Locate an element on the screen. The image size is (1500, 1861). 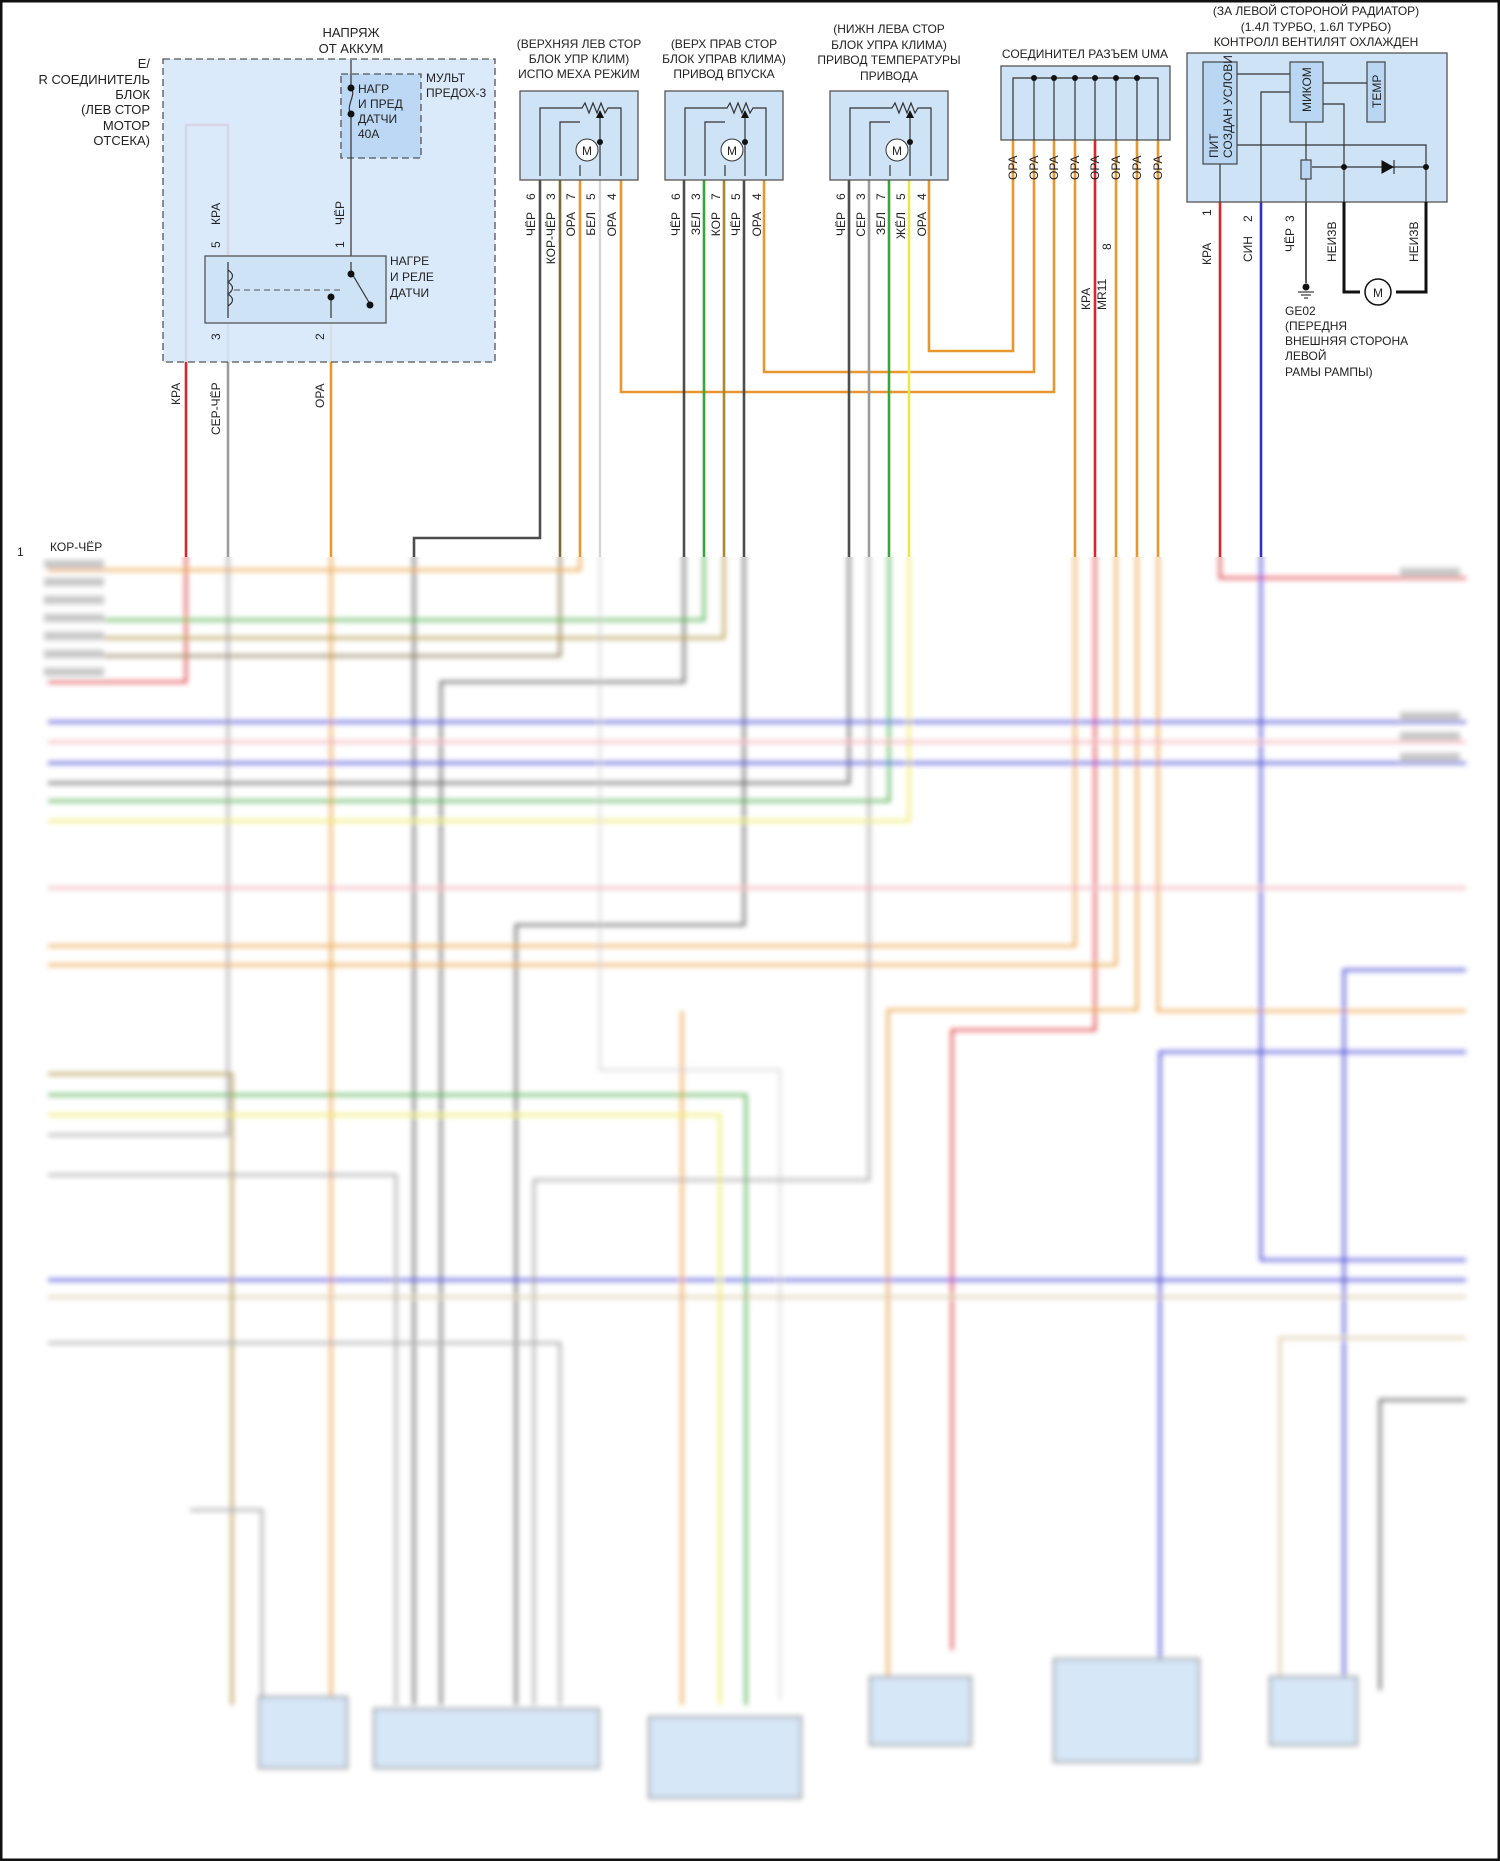
wire-blue is located at coordinates (1313, 1376).